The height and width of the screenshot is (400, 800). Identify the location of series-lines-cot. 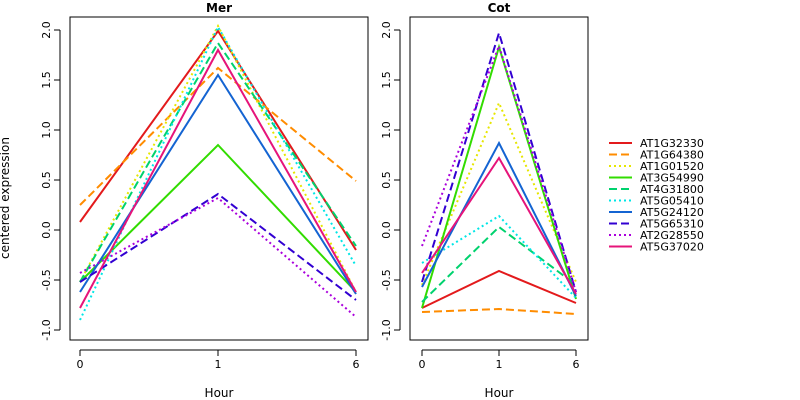
(499, 172).